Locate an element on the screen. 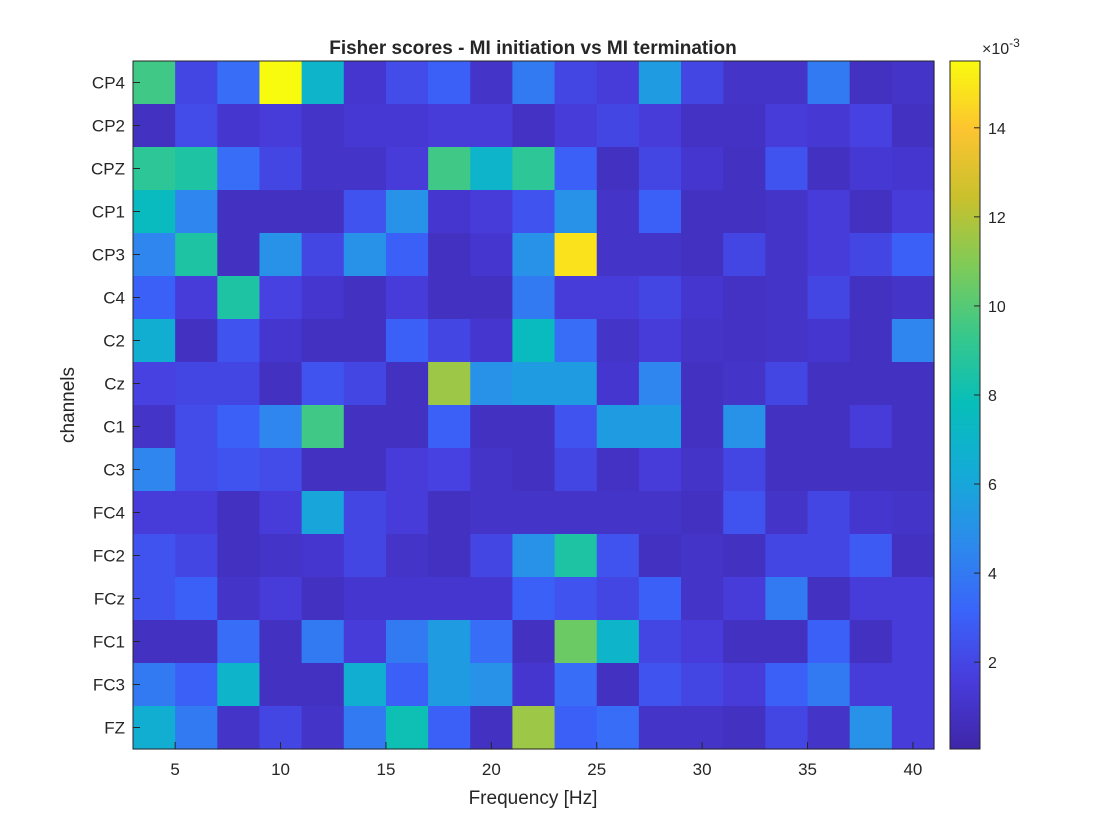 This screenshot has width=1120, height=840. colorbar-tick-label: 4 is located at coordinates (992, 574).